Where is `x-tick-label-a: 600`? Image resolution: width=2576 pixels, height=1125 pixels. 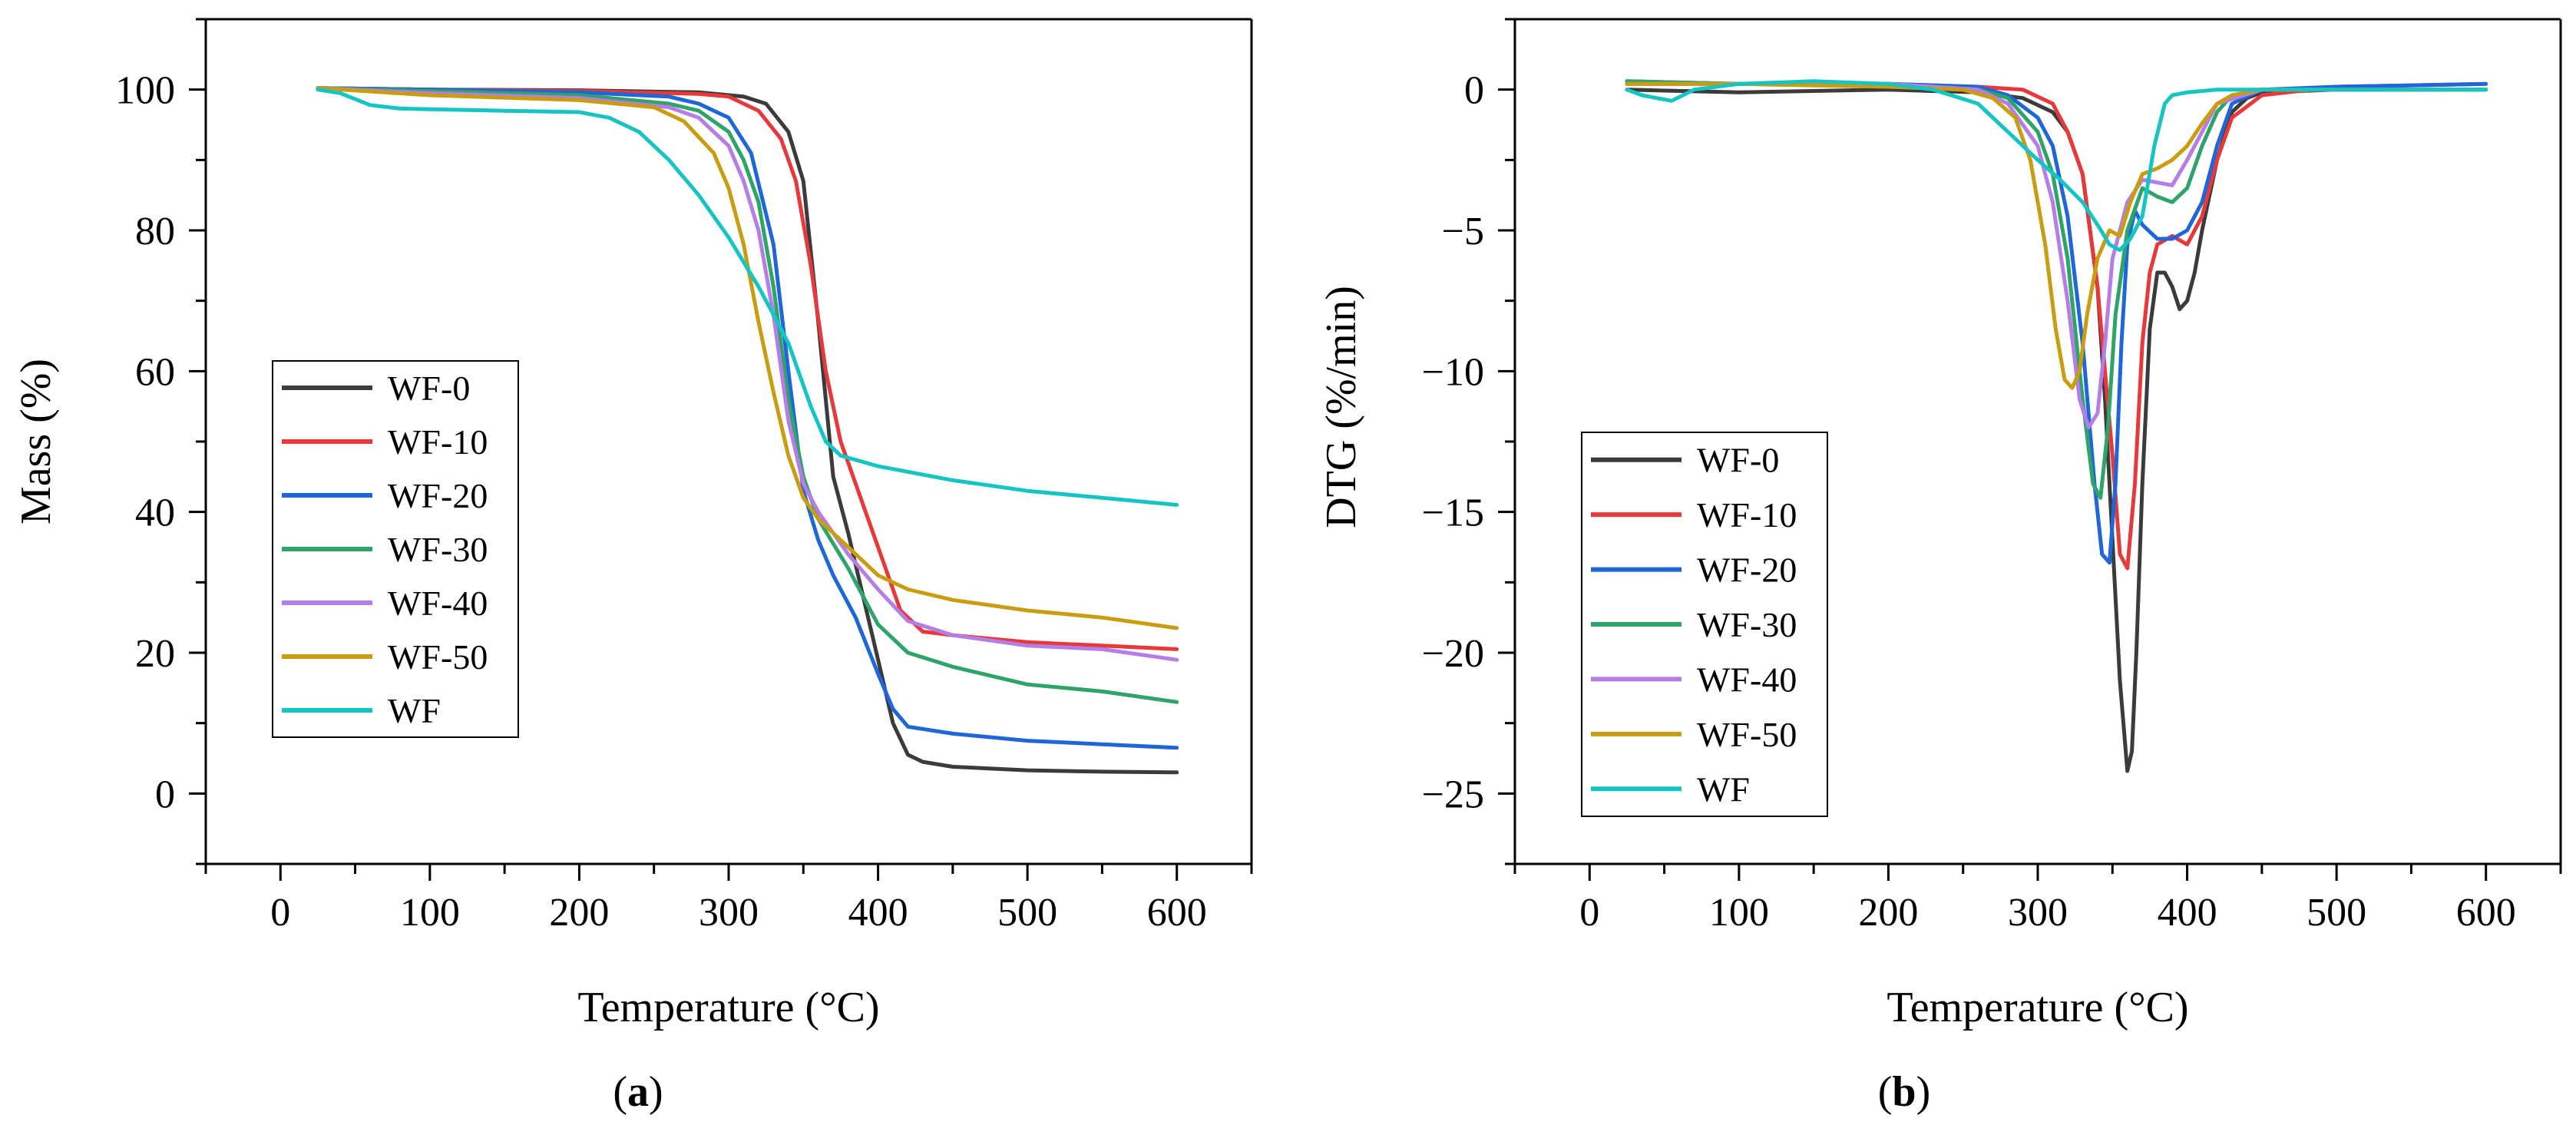
x-tick-label-a: 600 is located at coordinates (1177, 913).